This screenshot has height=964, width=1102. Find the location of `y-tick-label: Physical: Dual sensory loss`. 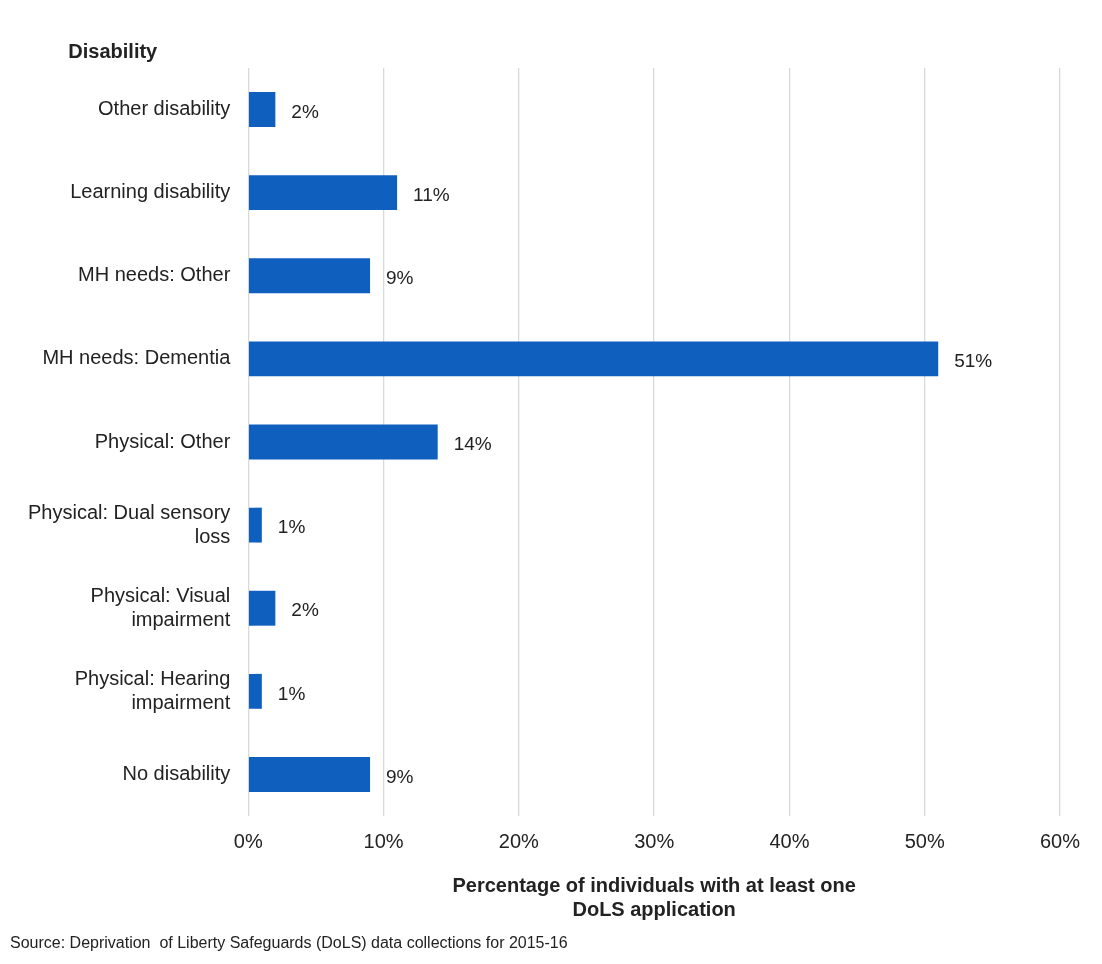

y-tick-label: Physical: Dual sensory loss is located at coordinates (129, 523).